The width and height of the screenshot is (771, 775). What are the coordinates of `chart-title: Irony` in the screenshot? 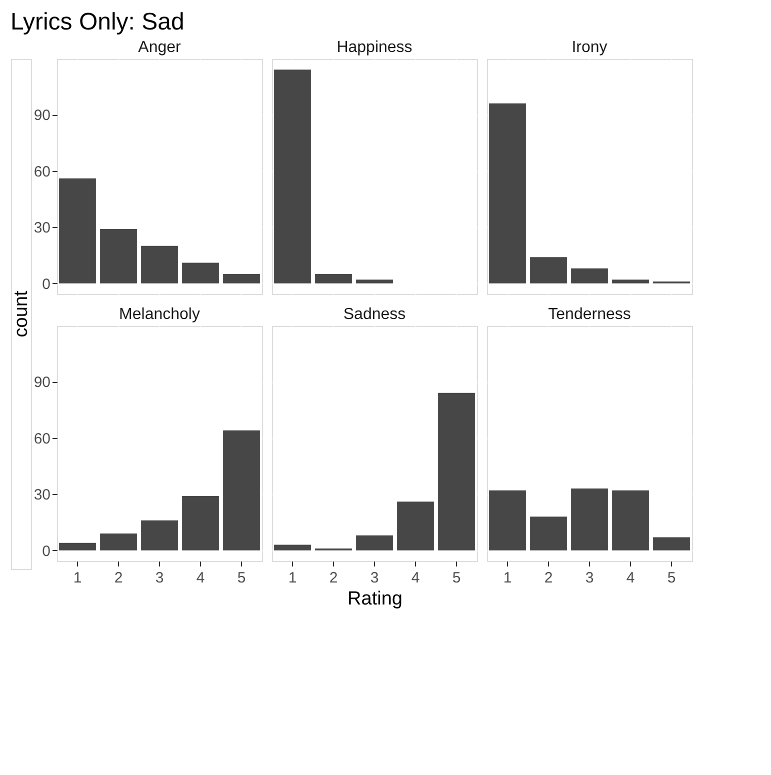 It's located at (590, 47).